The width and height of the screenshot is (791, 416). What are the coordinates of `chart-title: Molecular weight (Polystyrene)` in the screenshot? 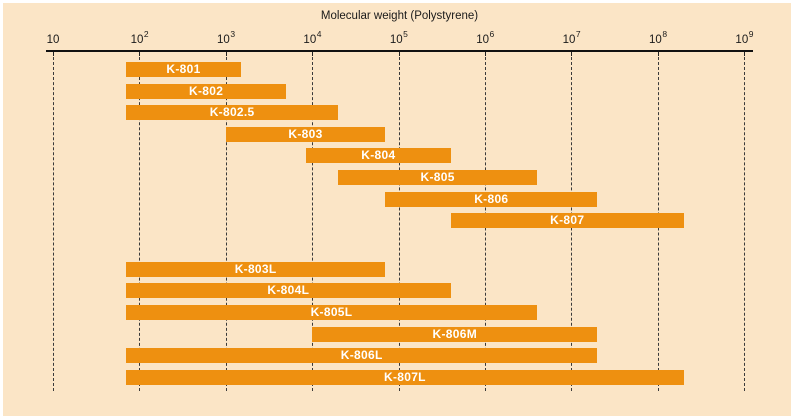 It's located at (399, 16).